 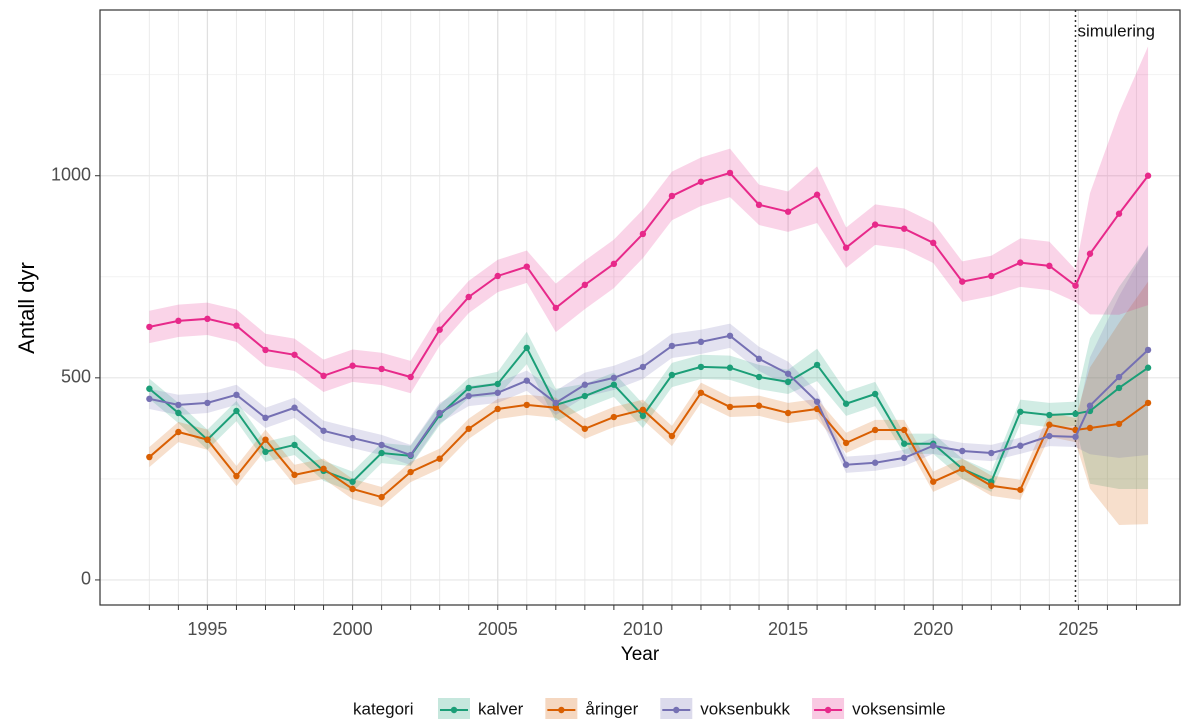 What do you see at coordinates (501, 708) in the screenshot?
I see `legend-label: kalver` at bounding box center [501, 708].